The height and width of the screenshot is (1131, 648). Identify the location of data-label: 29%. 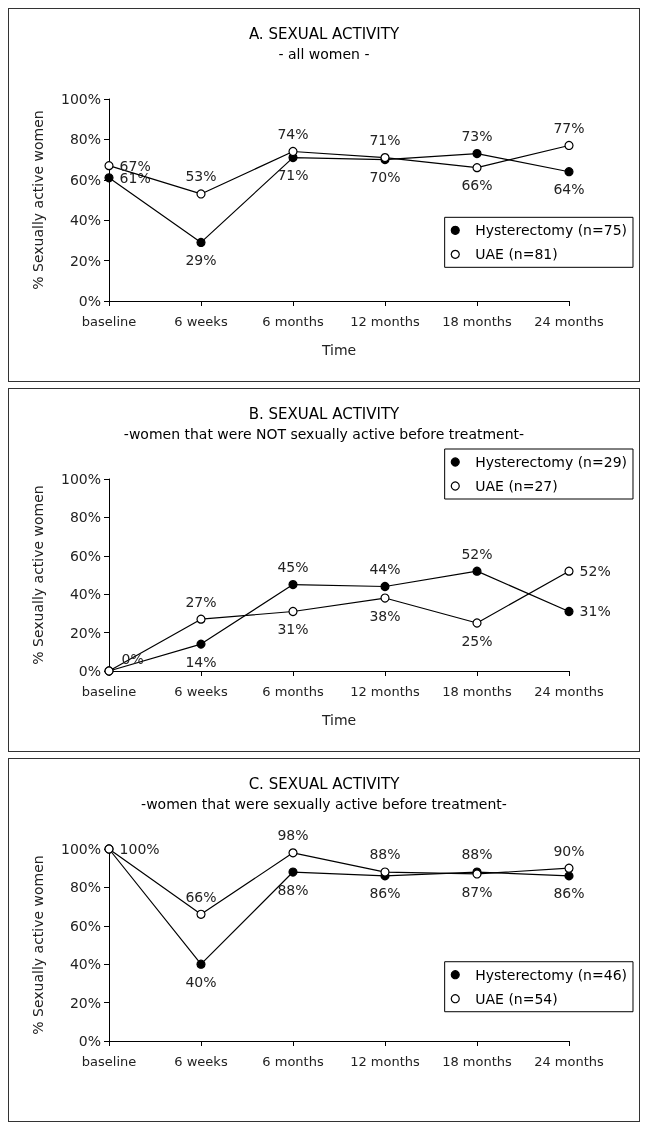
(201, 260).